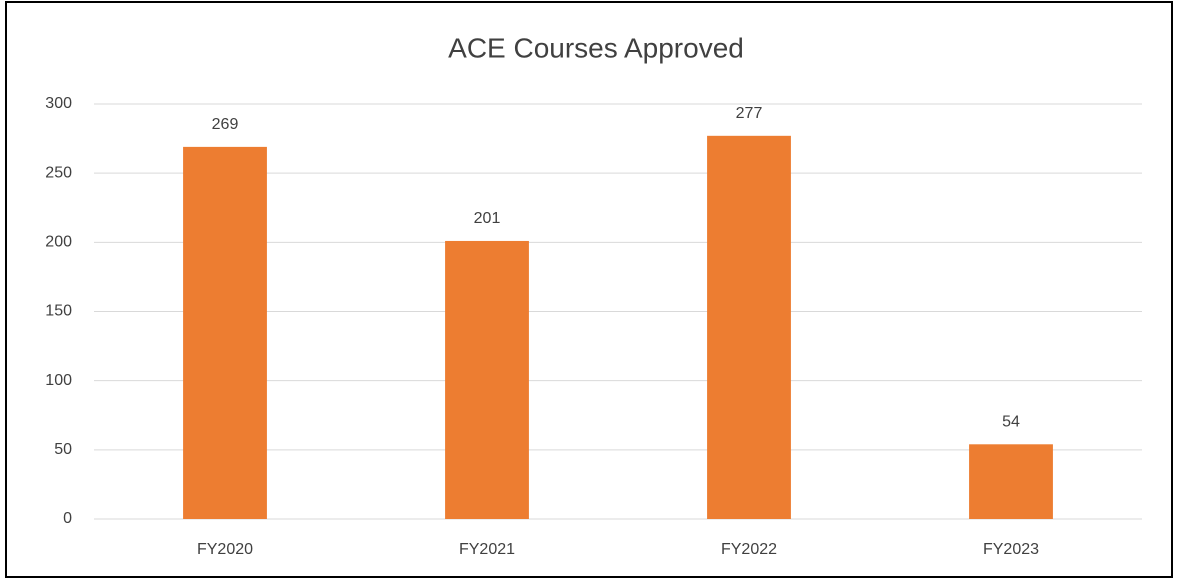 This screenshot has height=580, width=1179. Describe the element at coordinates (749, 113) in the screenshot. I see `data-label: 277` at that location.